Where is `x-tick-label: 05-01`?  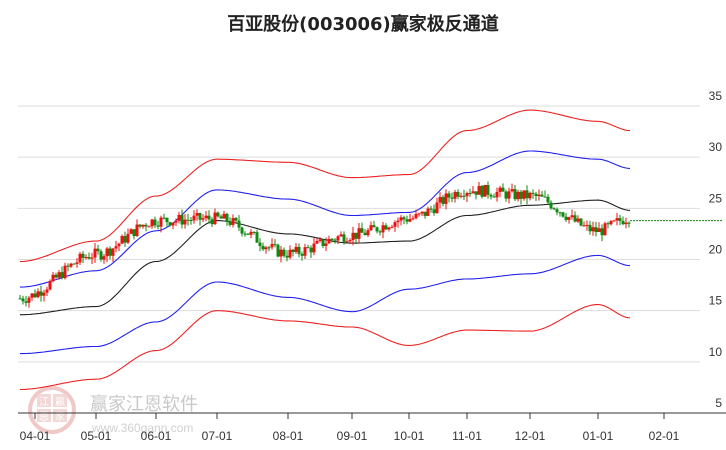 x-tick-label: 05-01 is located at coordinates (96, 436).